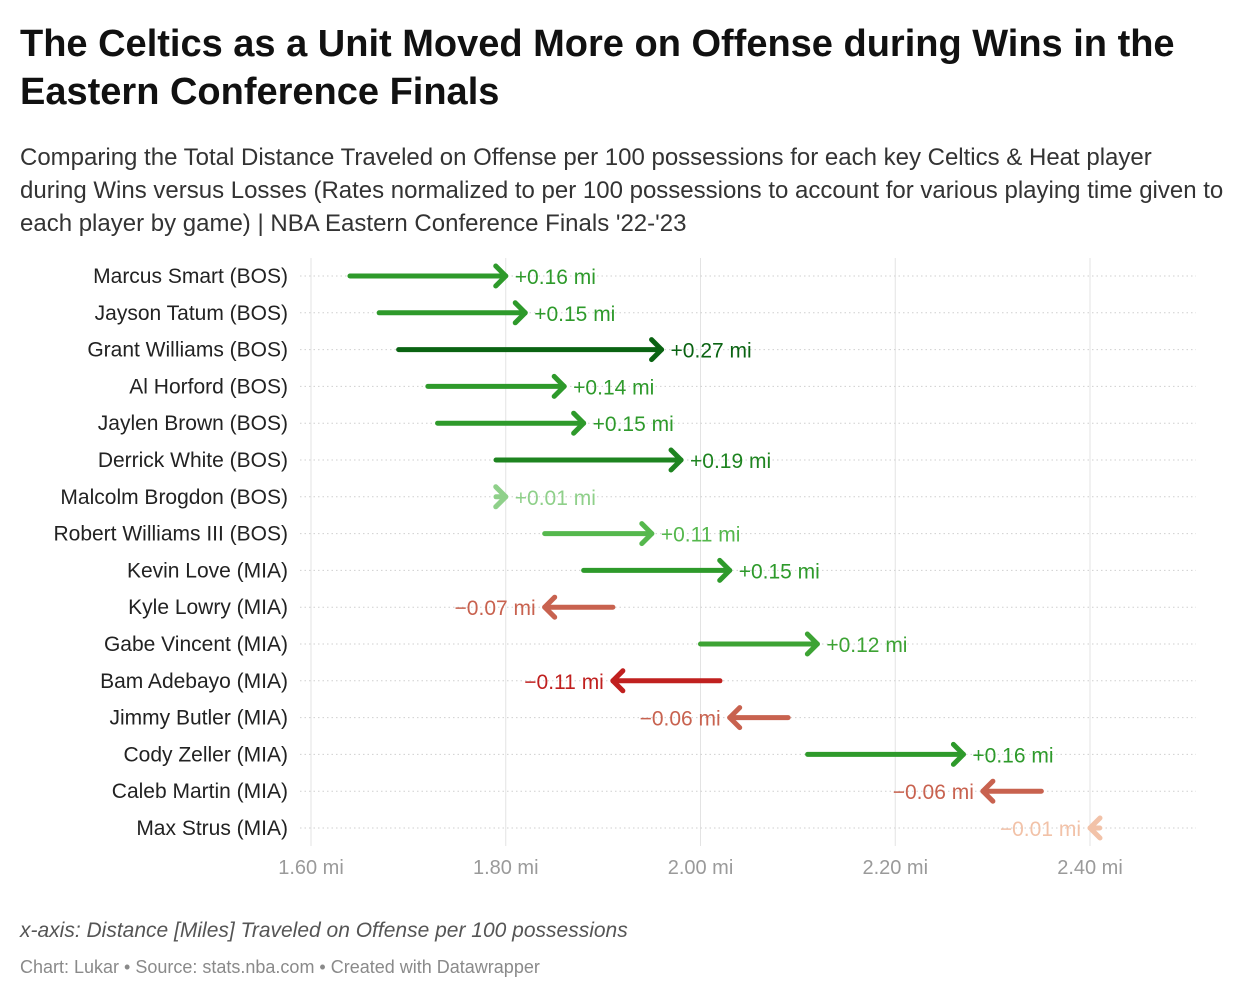 The height and width of the screenshot is (1004, 1240). I want to click on player-label: Jayson Tatum (BOS), so click(191, 313).